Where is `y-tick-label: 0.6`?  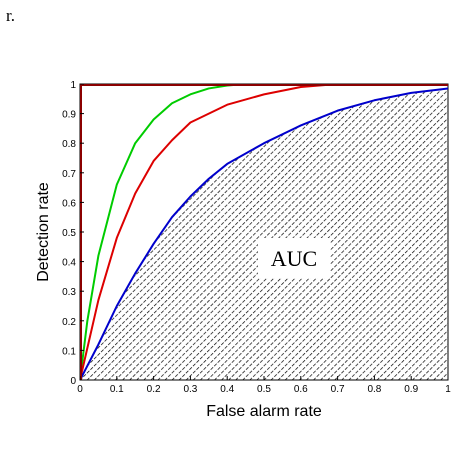 y-tick-label: 0.6 is located at coordinates (69, 203).